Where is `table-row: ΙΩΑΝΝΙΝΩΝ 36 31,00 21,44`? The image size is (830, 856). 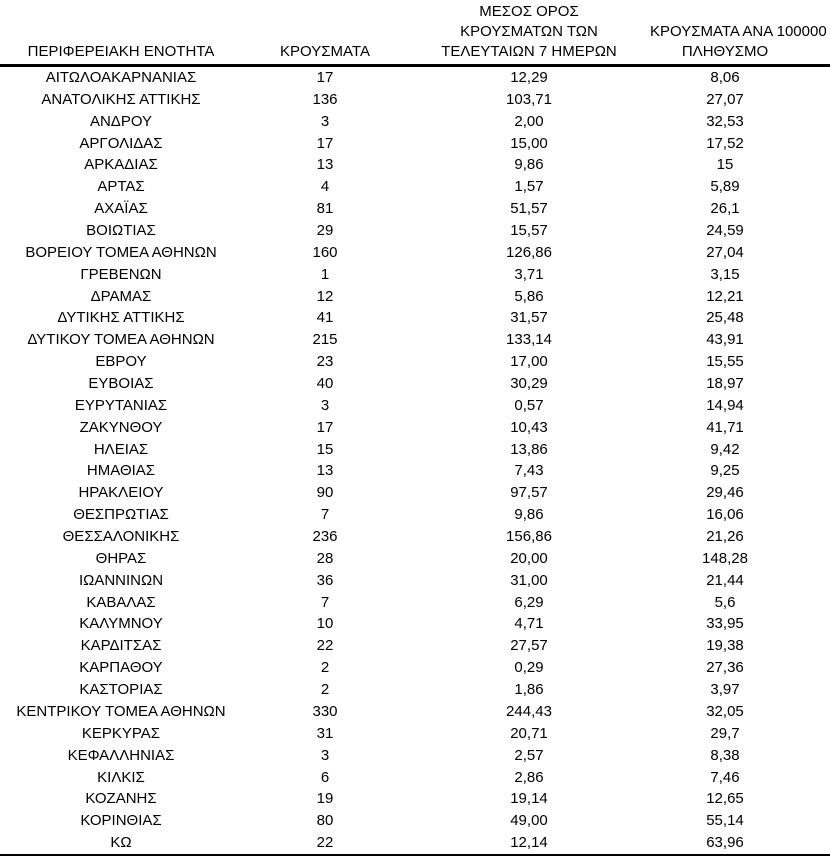
table-row: ΙΩΑΝΝΙΝΩΝ 36 31,00 21,44 is located at coordinates (415, 581).